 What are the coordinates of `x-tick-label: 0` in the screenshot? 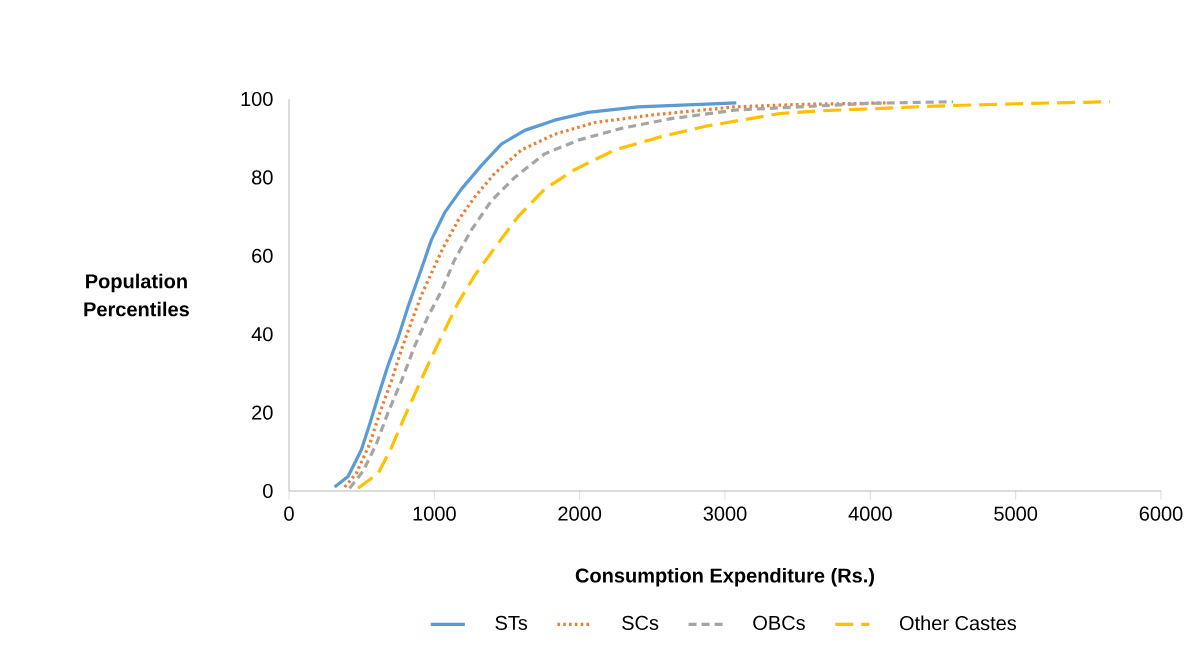 It's located at (289, 513).